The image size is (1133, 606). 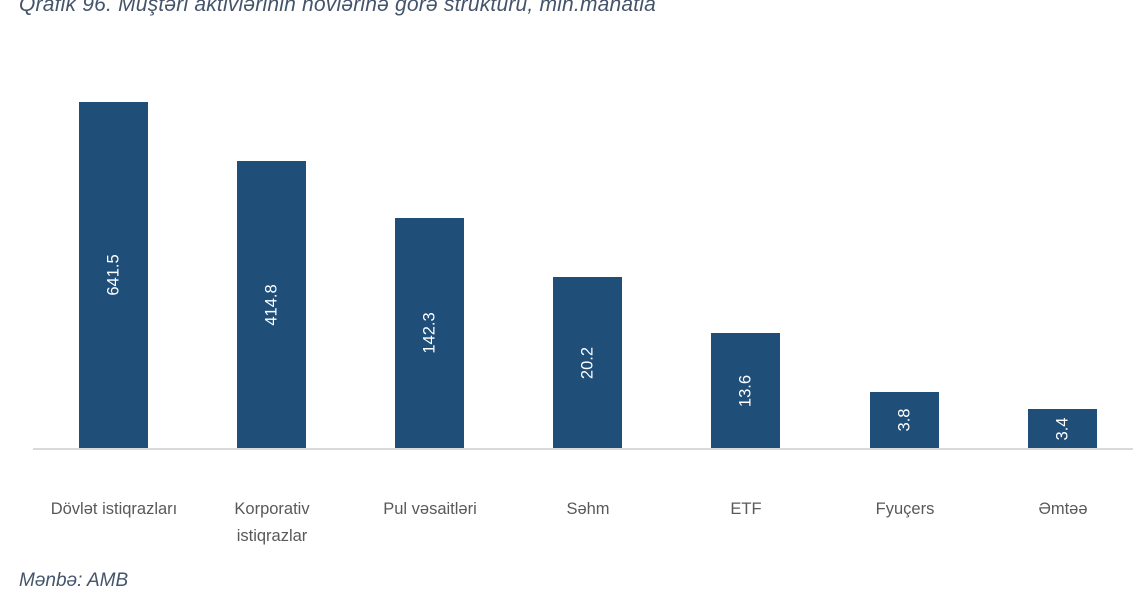 I want to click on bar: 13.6, so click(x=745, y=390).